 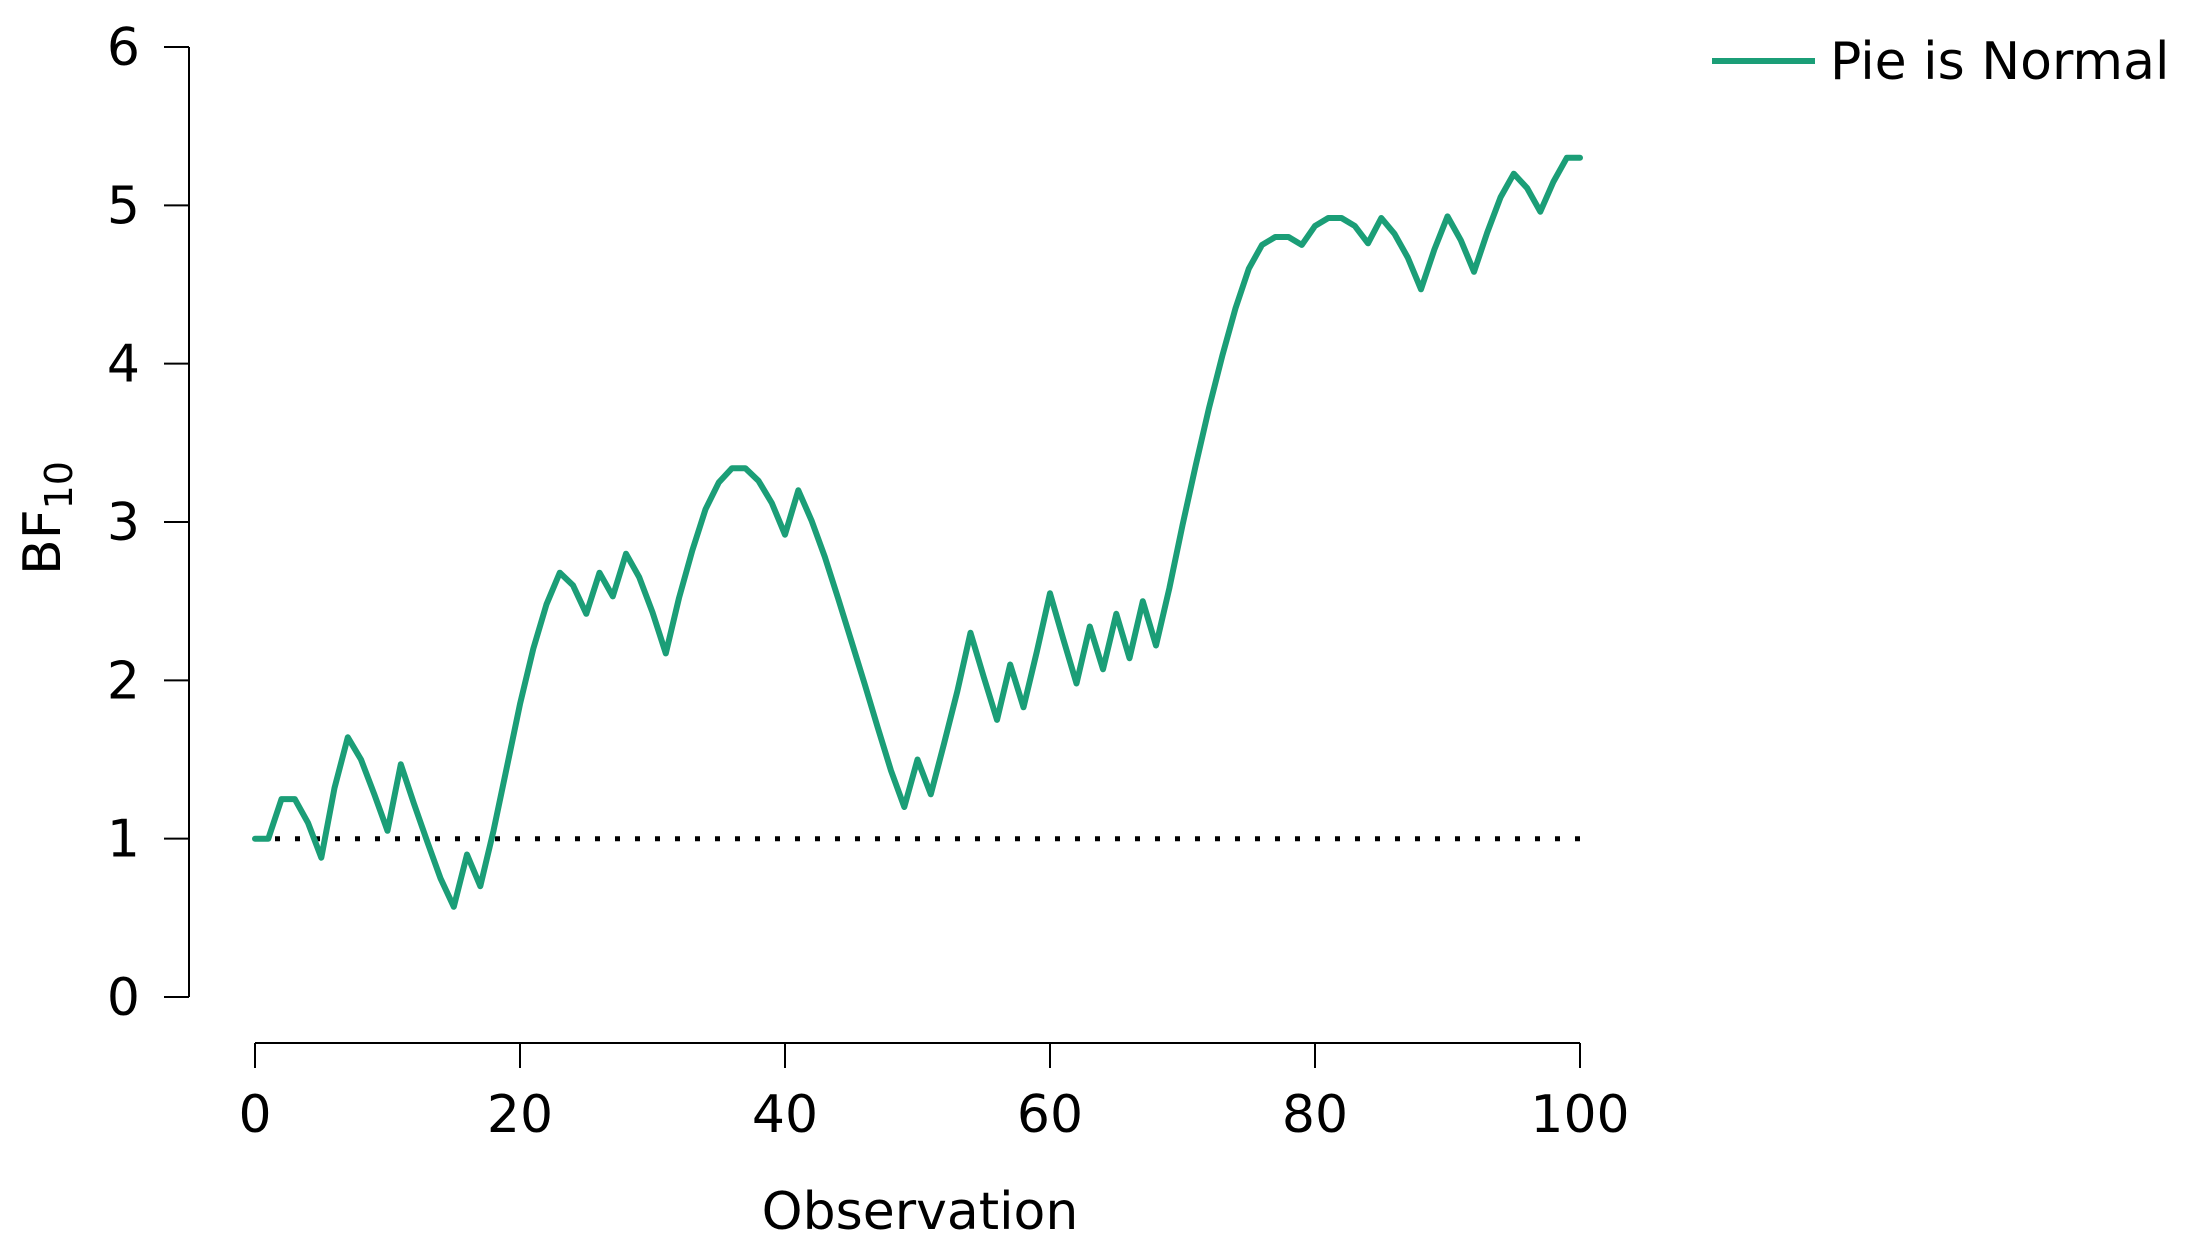 I want to click on y-tick-label: 3, so click(x=123, y=523).